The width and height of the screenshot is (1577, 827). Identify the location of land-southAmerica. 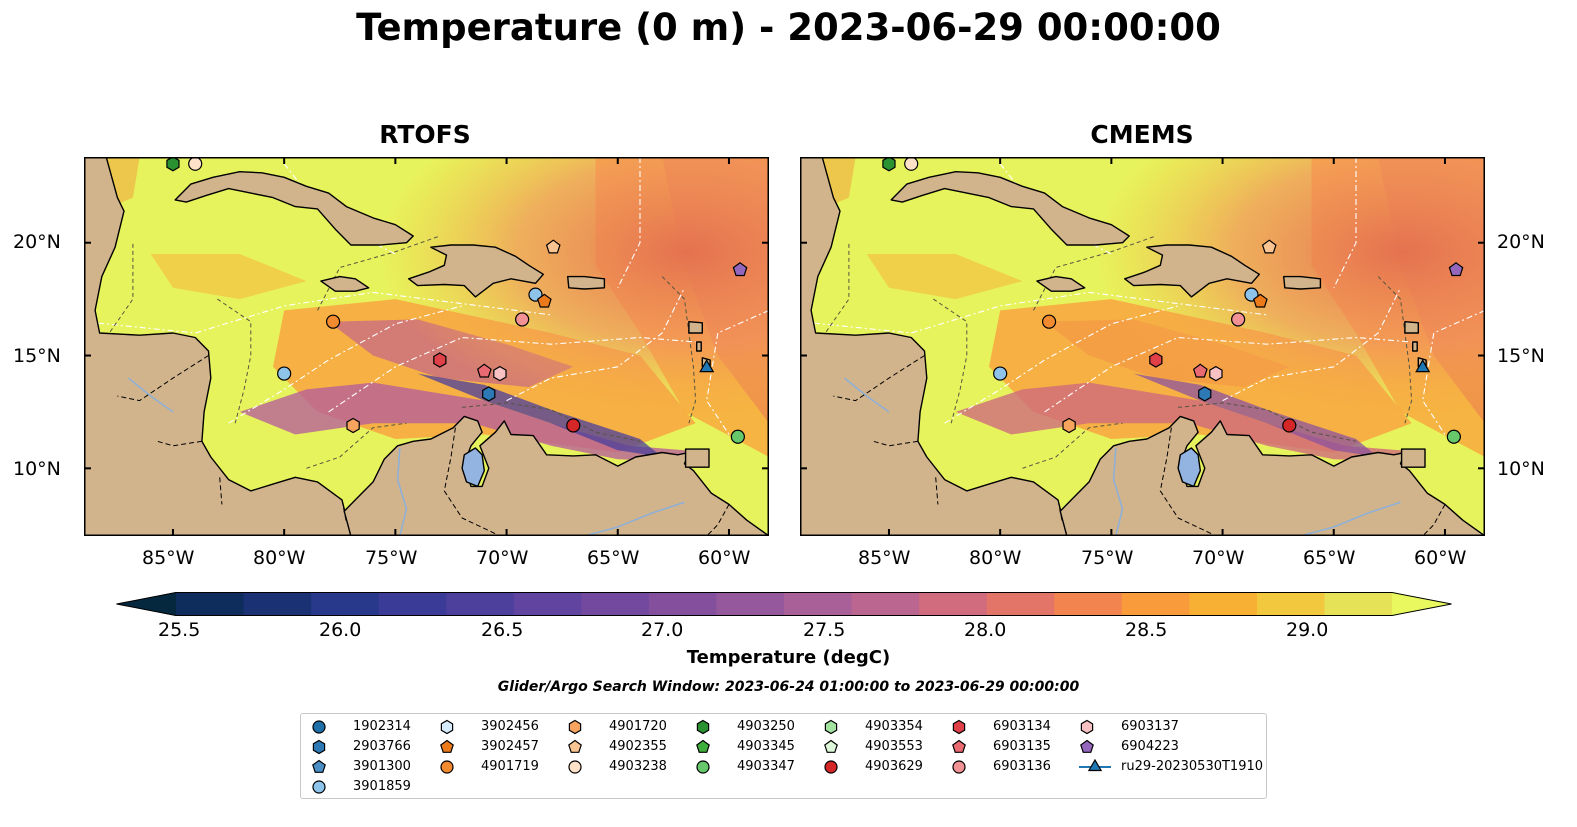
(1272, 475).